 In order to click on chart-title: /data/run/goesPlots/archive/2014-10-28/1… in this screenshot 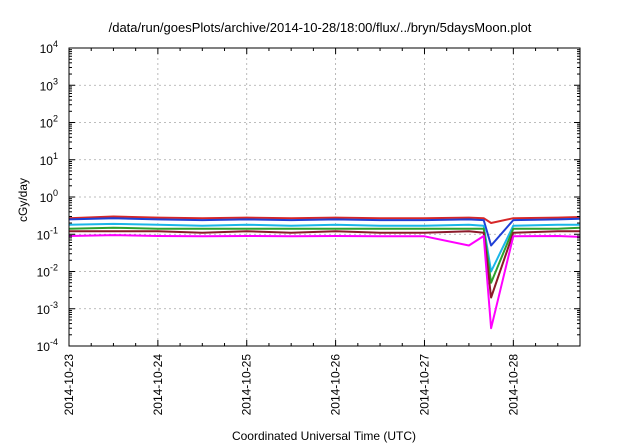, I will do `click(320, 27)`.